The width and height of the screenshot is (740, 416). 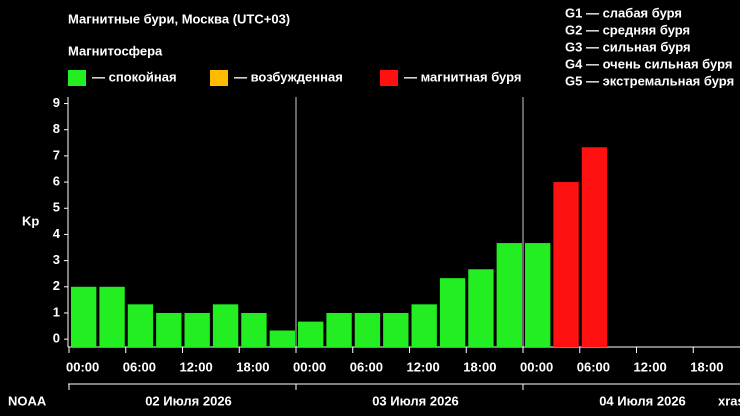 What do you see at coordinates (642, 400) in the screenshot?
I see `day-label: 04 Июля 2026` at bounding box center [642, 400].